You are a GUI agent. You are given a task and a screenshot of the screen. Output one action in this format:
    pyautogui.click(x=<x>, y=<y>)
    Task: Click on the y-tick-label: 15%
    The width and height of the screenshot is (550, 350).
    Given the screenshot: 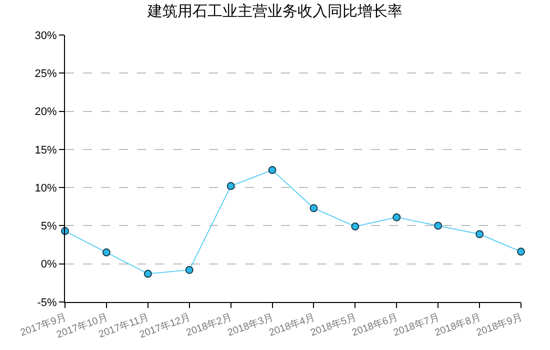 What is the action you would take?
    pyautogui.click(x=46, y=150)
    